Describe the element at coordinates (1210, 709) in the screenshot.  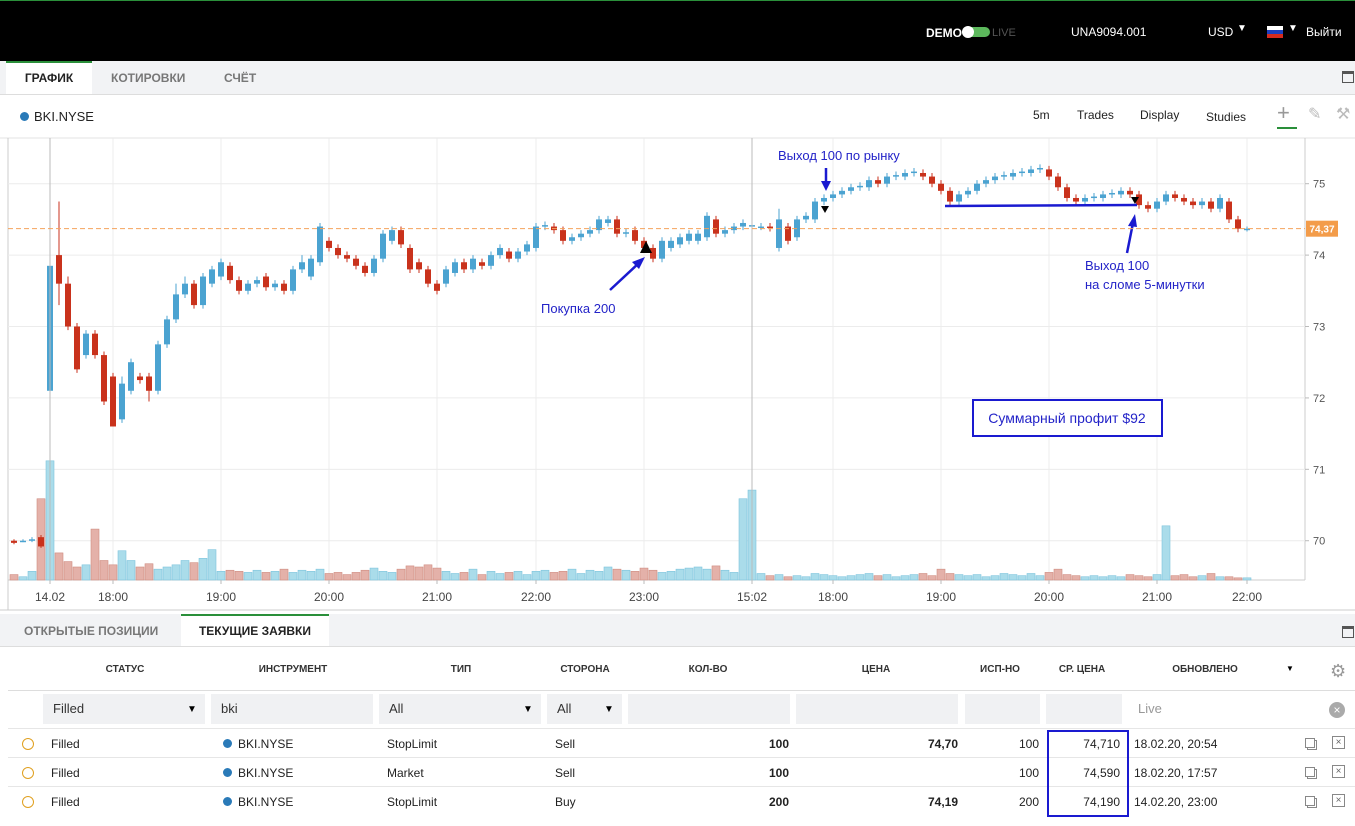
I see `filter: Live` at that location.